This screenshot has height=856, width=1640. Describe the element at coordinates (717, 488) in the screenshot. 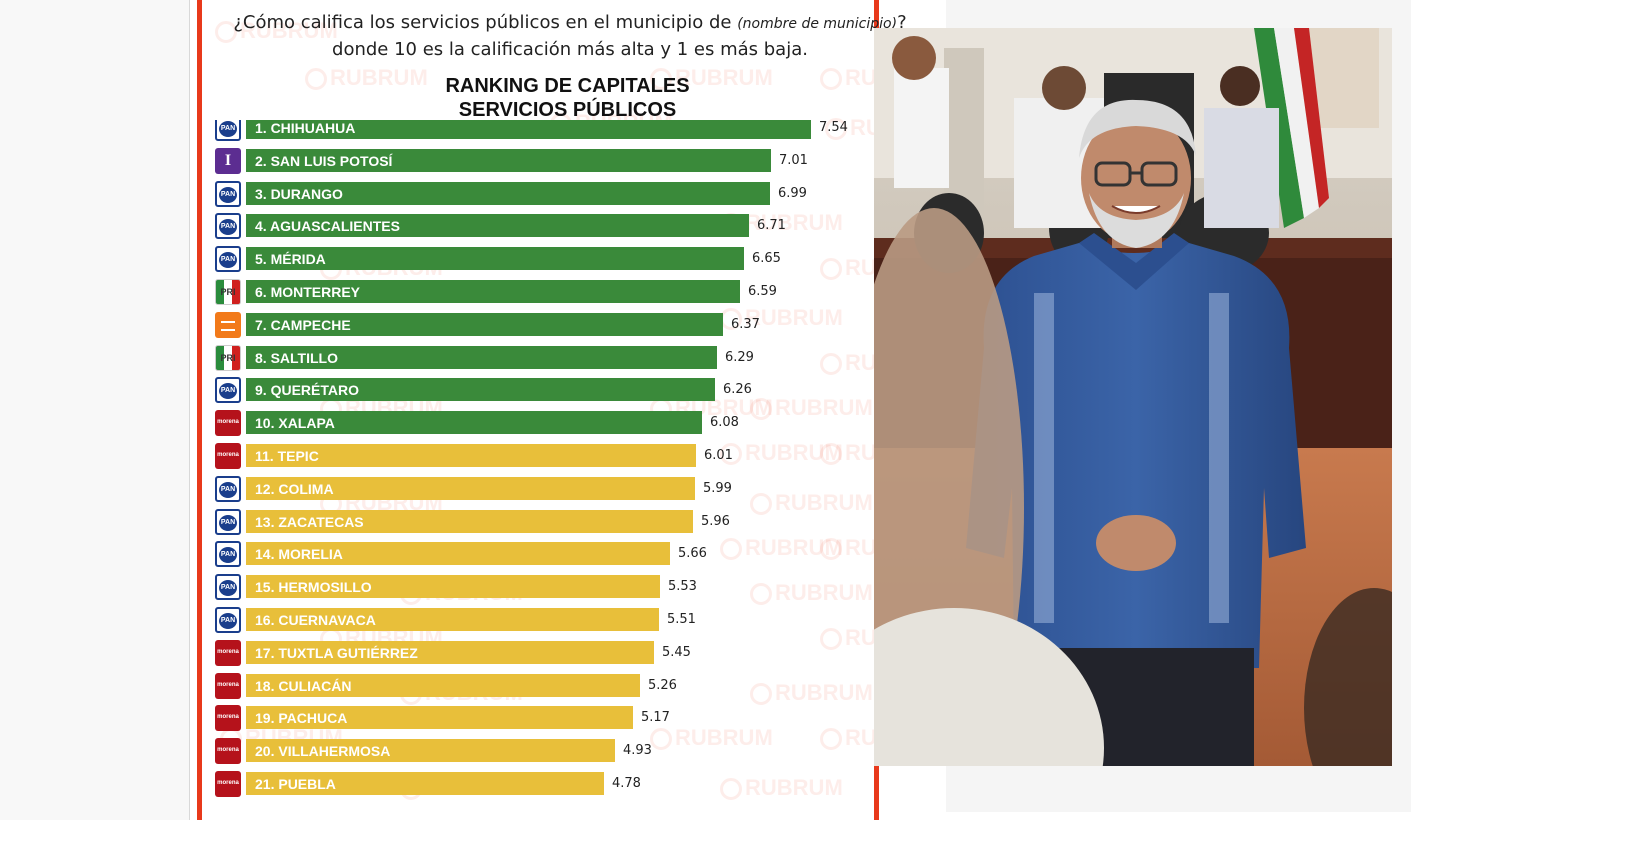

I see `chart-value-label: 5.99` at that location.